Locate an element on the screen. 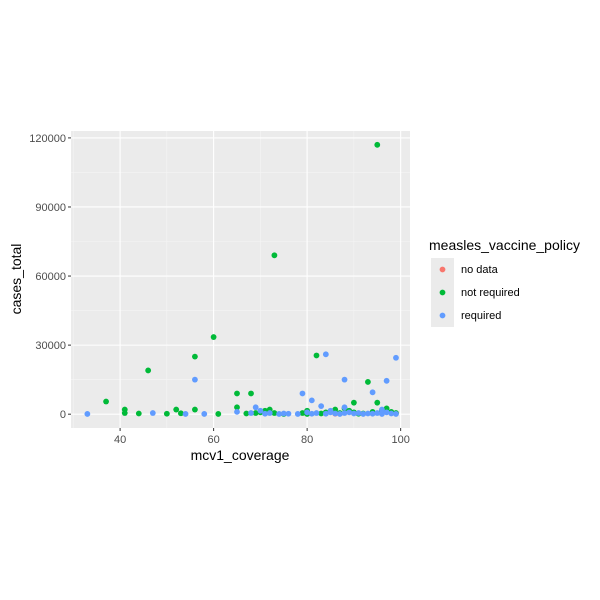  y-tick-label: 30000 is located at coordinates (50, 346).